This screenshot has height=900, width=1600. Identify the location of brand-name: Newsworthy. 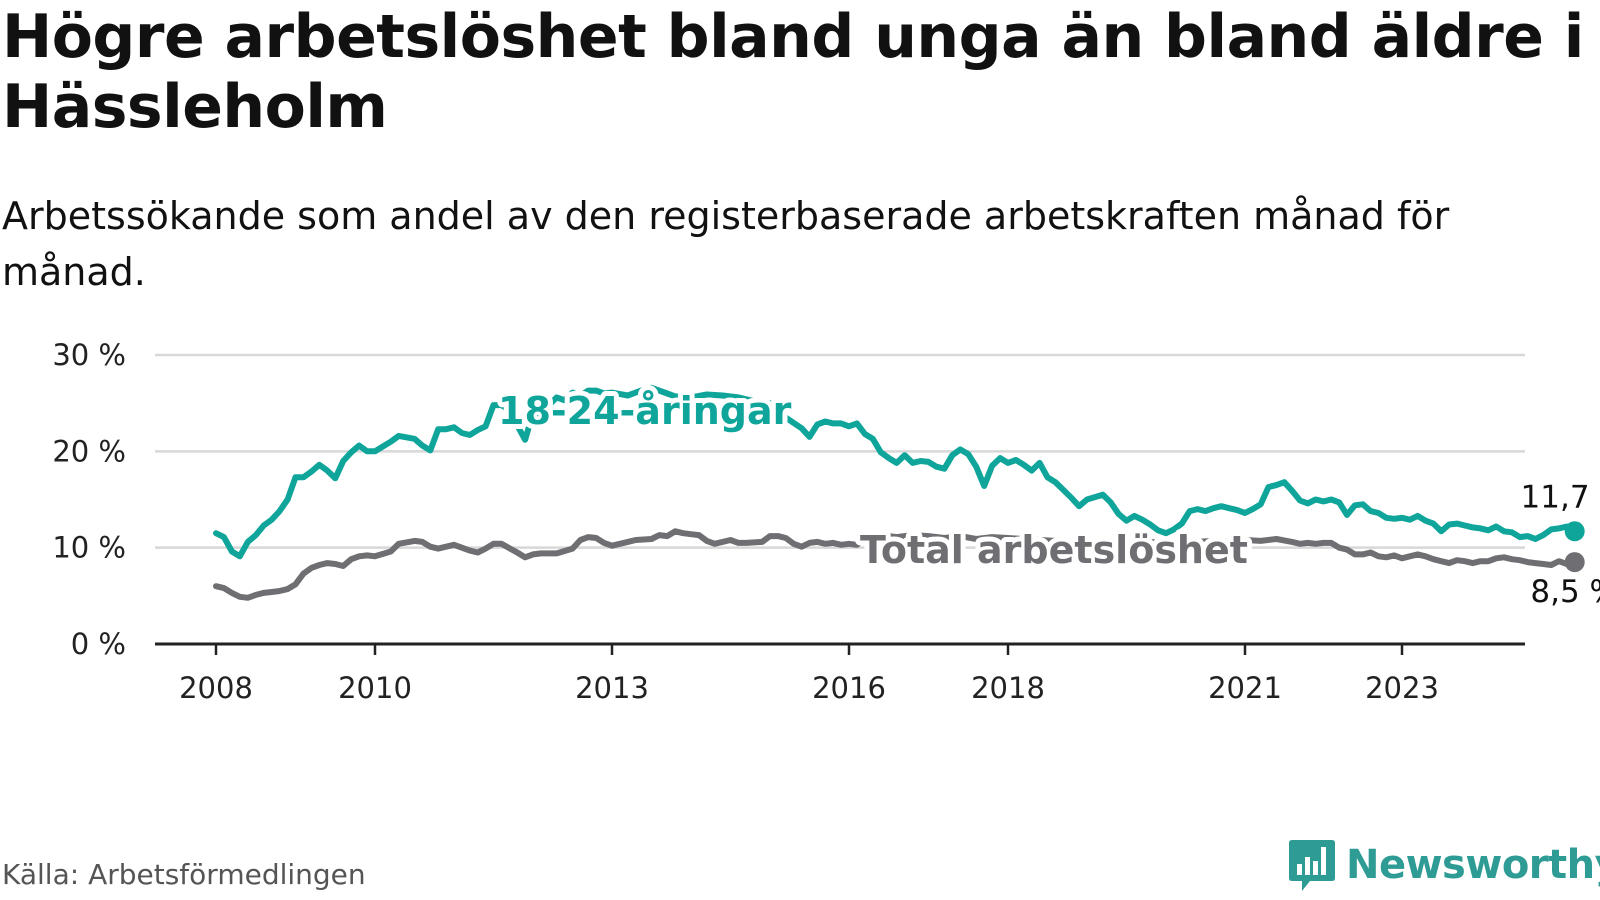
(1473, 865).